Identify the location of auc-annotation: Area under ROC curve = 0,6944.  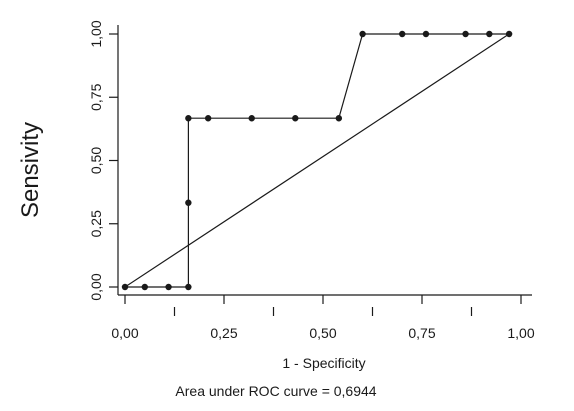
(275, 391).